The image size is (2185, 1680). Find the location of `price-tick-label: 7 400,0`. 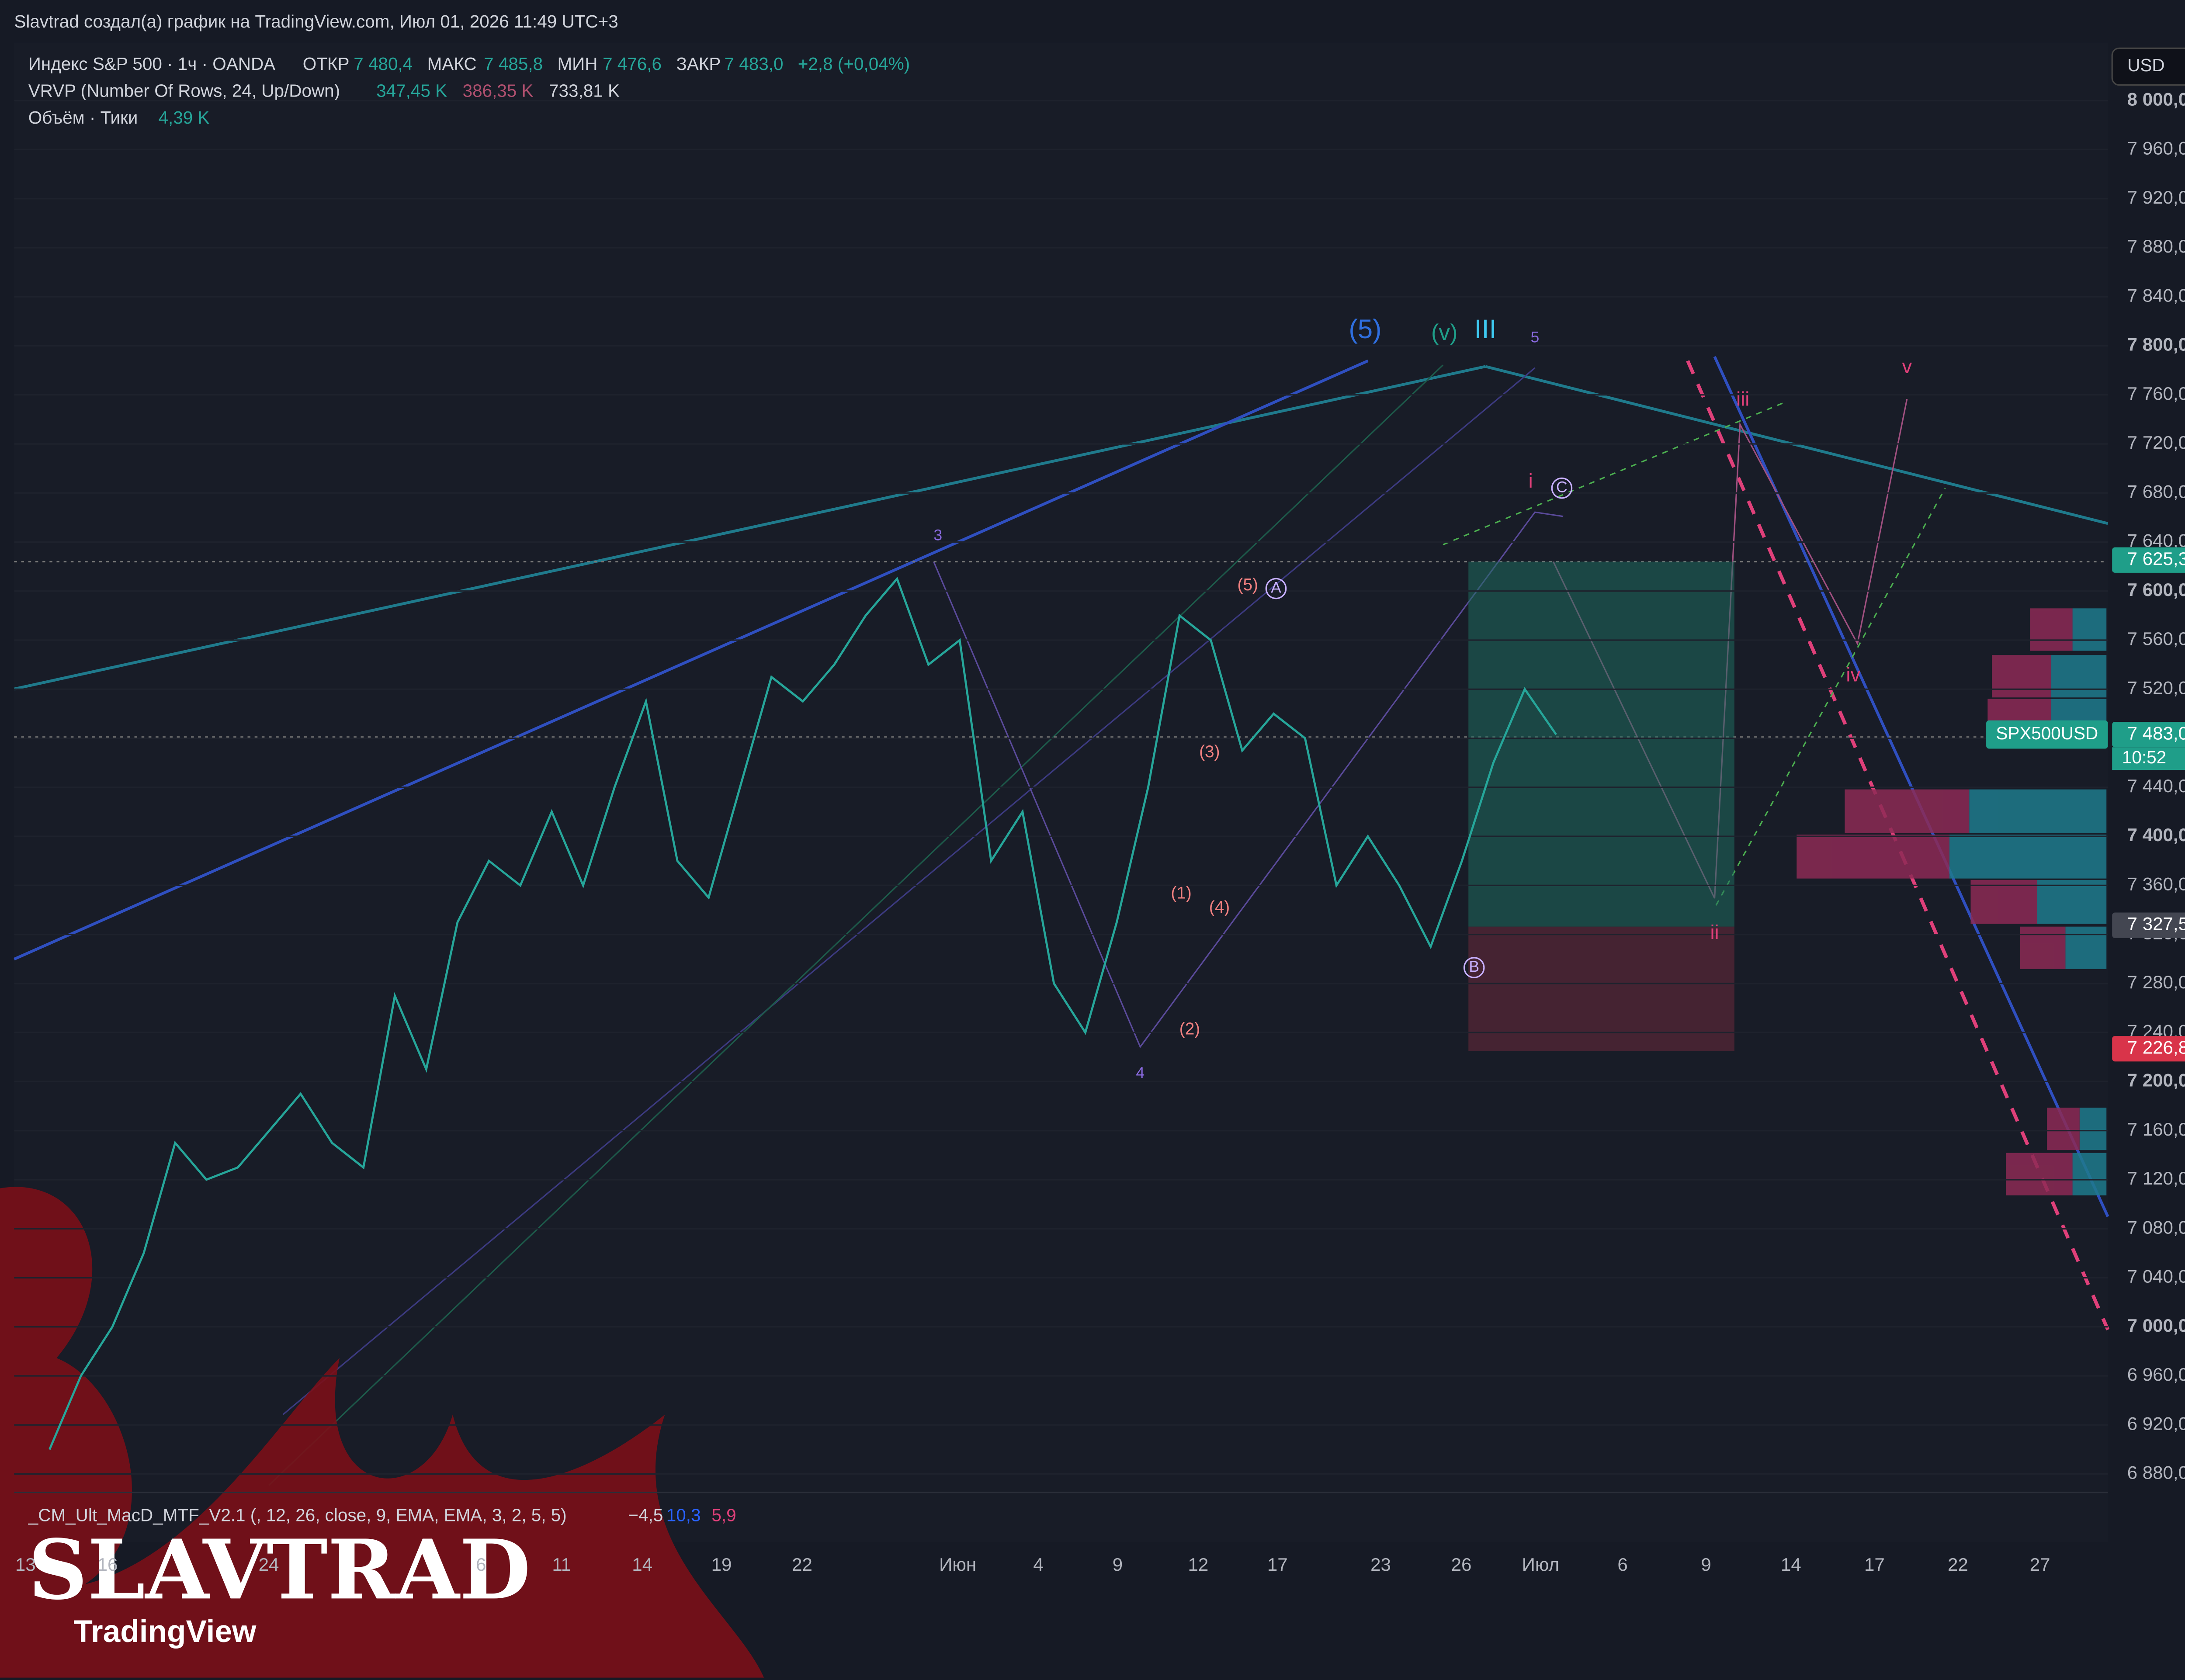

price-tick-label: 7 400,0 is located at coordinates (2156, 835).